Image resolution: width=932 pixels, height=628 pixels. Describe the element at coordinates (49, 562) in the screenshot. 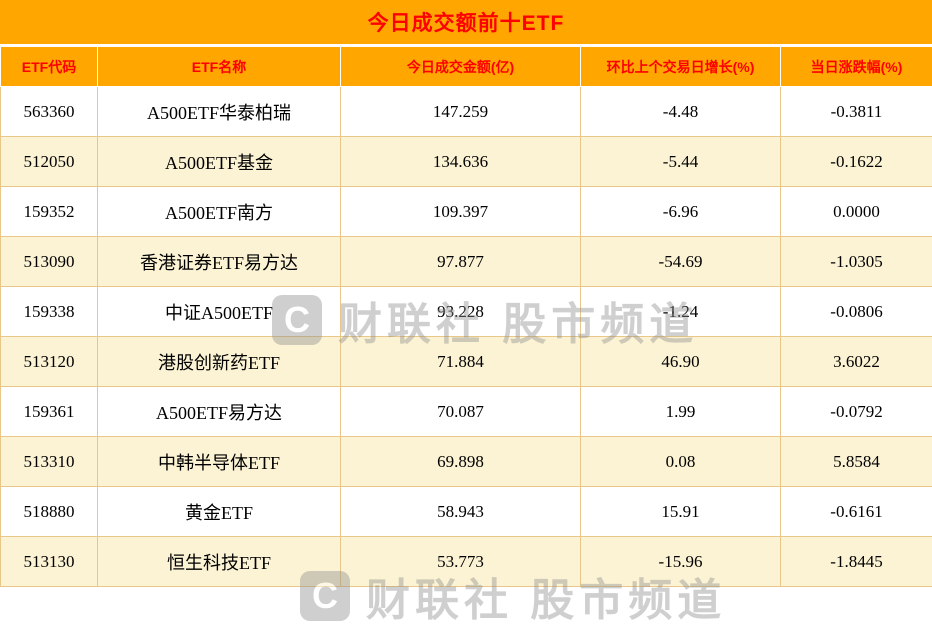

I see `cell-etf-code: 513130` at that location.